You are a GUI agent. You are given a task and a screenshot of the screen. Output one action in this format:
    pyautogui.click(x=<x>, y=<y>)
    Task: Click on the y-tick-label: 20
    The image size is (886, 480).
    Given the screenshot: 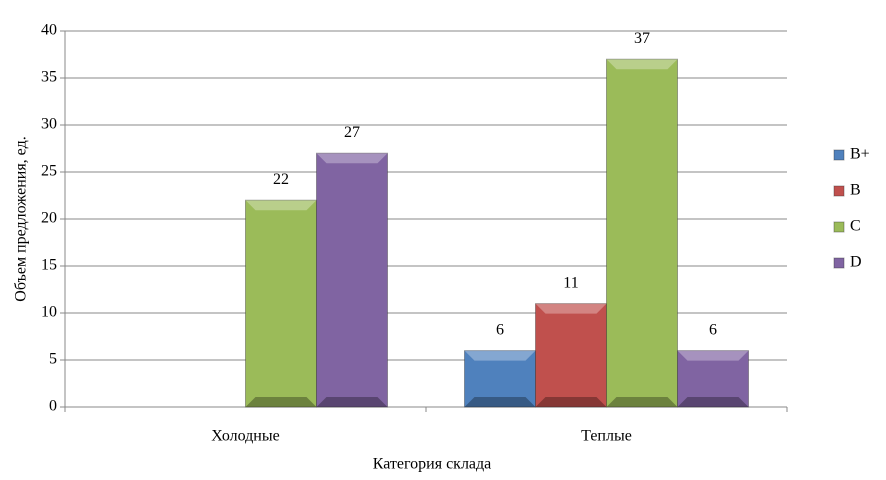 What is the action you would take?
    pyautogui.click(x=49, y=218)
    